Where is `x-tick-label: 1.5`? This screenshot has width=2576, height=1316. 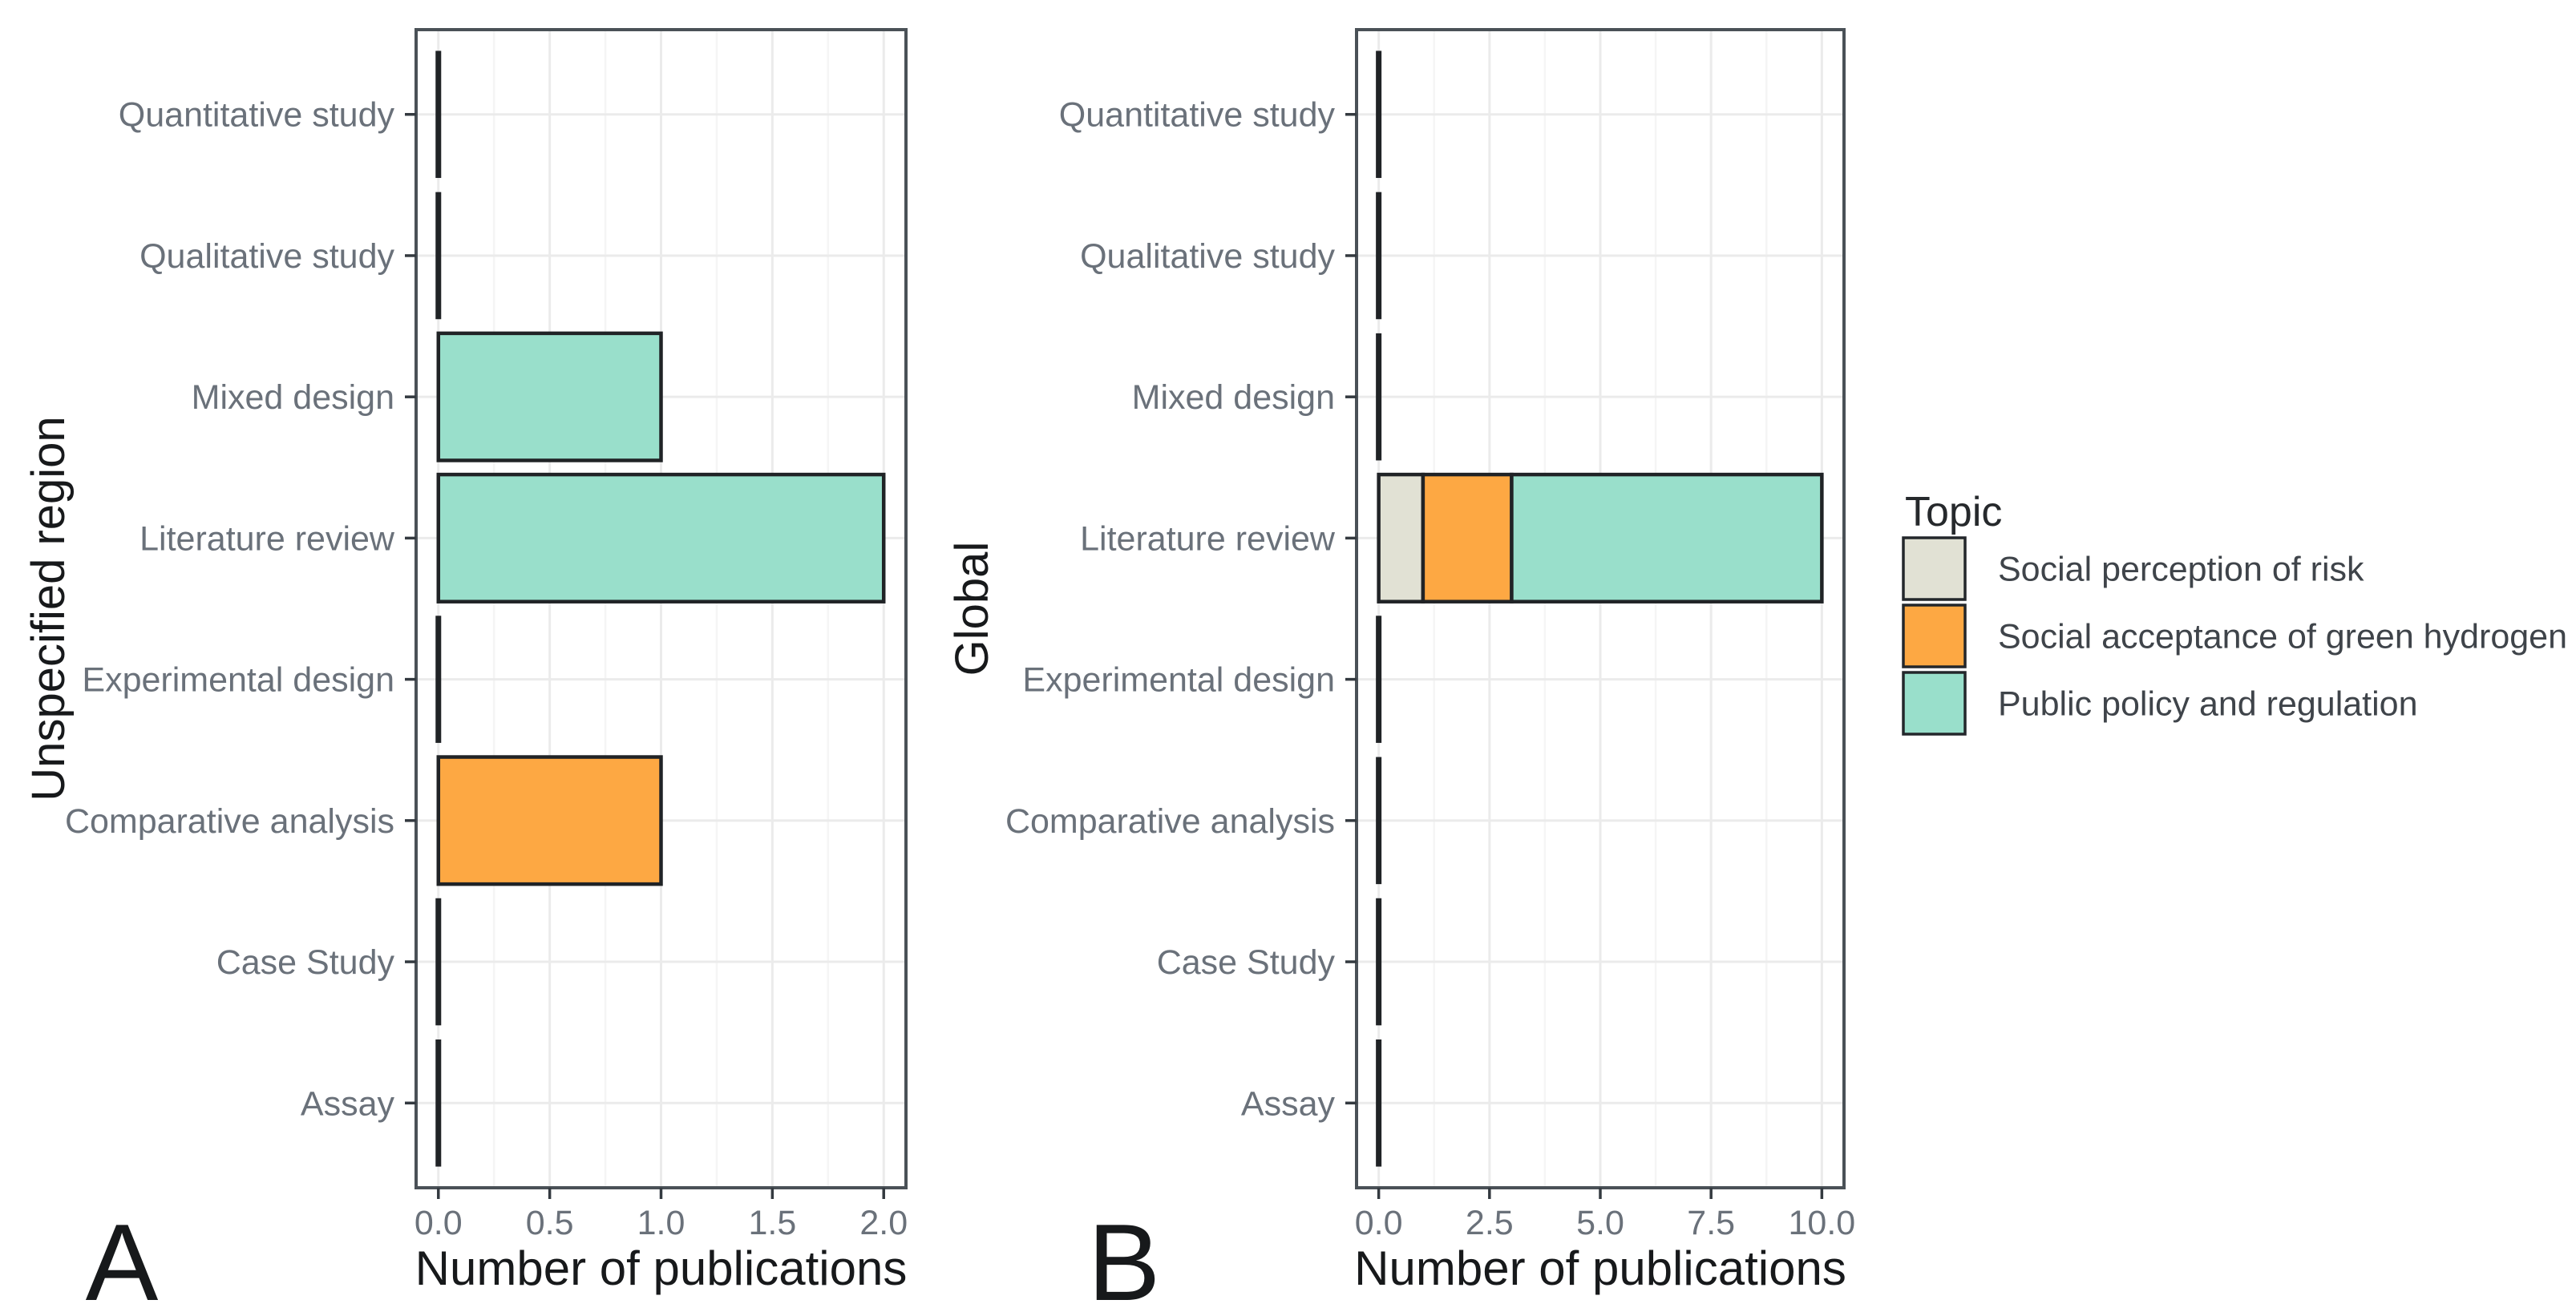 x-tick-label: 1.5 is located at coordinates (772, 1223).